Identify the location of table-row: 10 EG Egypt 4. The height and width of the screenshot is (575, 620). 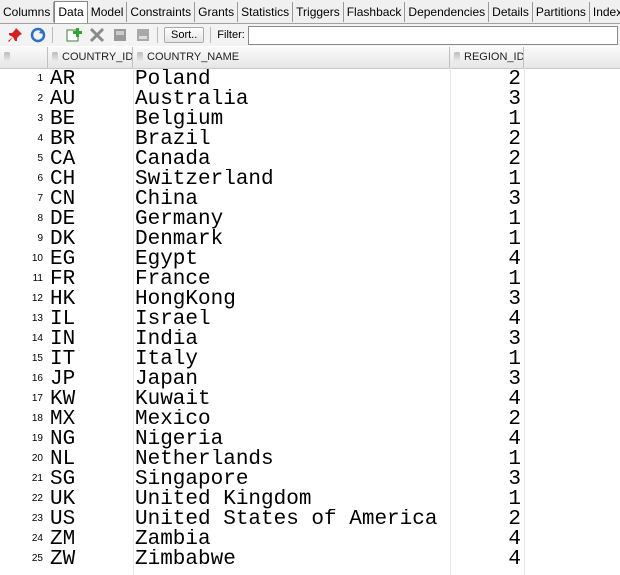
(310, 259).